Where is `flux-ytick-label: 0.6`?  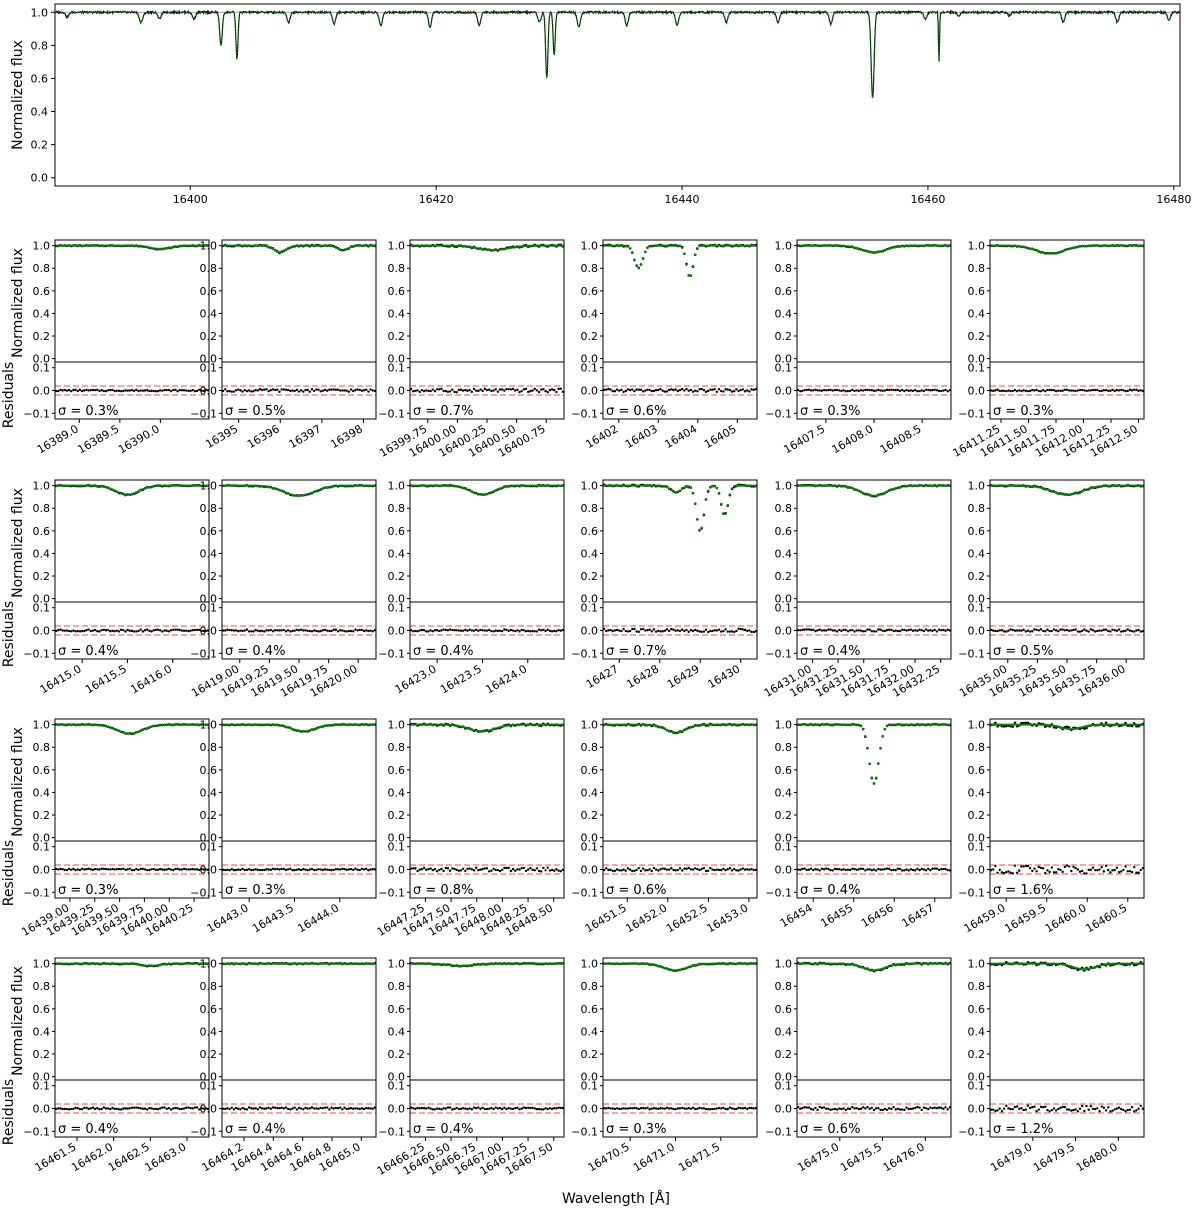
flux-ytick-label: 0.6 is located at coordinates (209, 770).